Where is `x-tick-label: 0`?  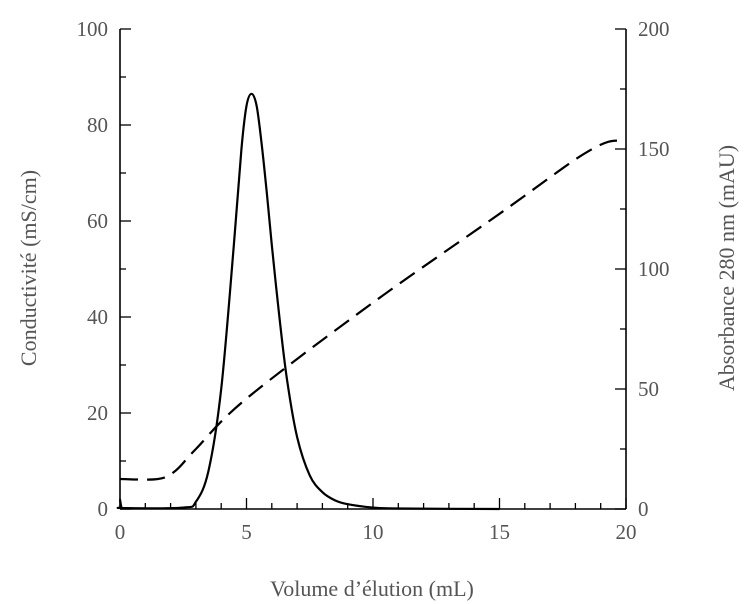
x-tick-label: 0 is located at coordinates (120, 532).